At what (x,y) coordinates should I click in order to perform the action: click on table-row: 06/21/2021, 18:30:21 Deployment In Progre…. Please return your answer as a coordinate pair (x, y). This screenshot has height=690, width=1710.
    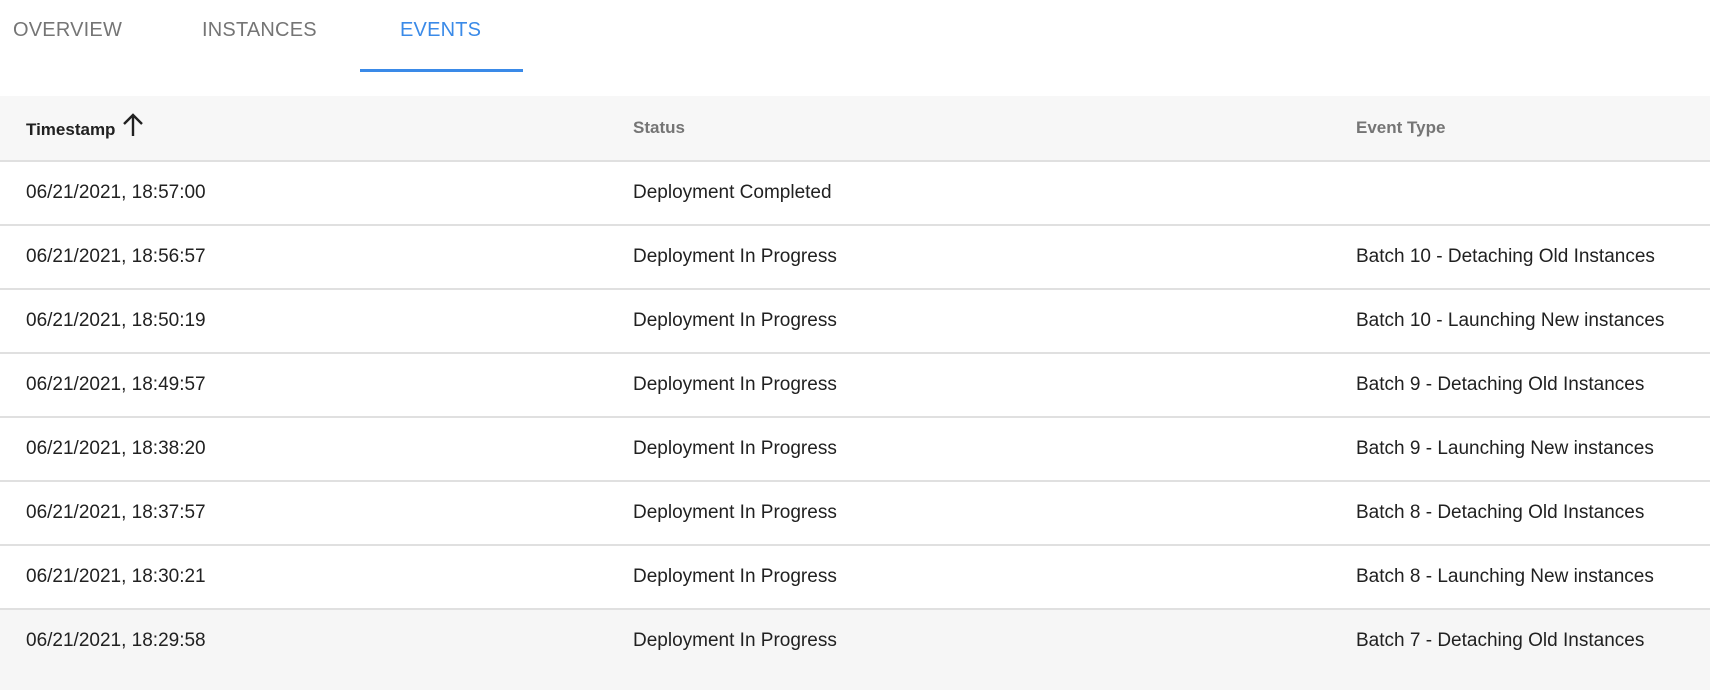
    Looking at the image, I should click on (855, 578).